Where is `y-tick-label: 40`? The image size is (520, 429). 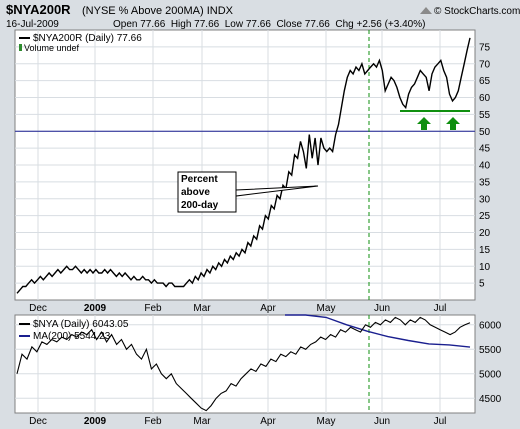
y-tick-label: 40 is located at coordinates (485, 166).